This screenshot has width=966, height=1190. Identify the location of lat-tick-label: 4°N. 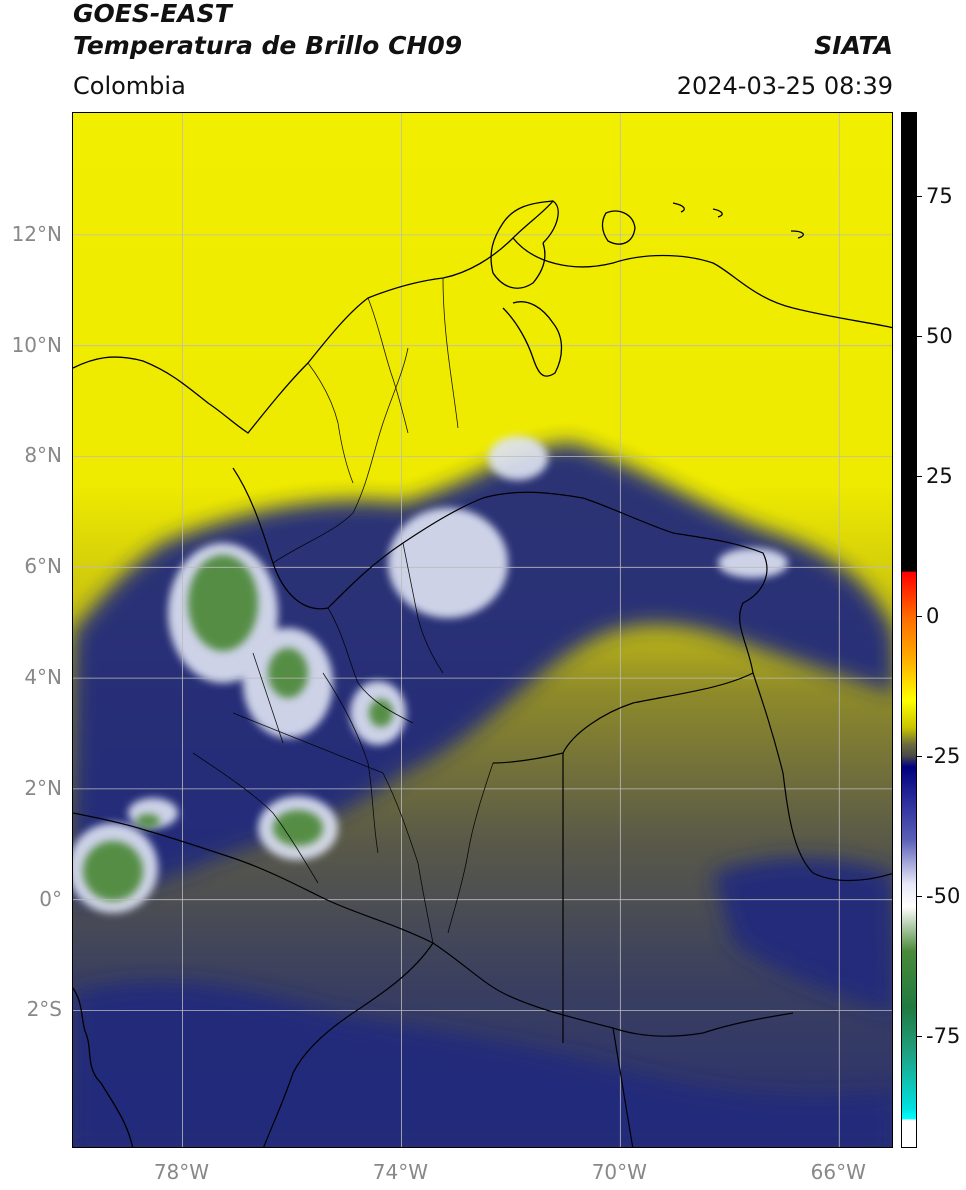
(43, 677).